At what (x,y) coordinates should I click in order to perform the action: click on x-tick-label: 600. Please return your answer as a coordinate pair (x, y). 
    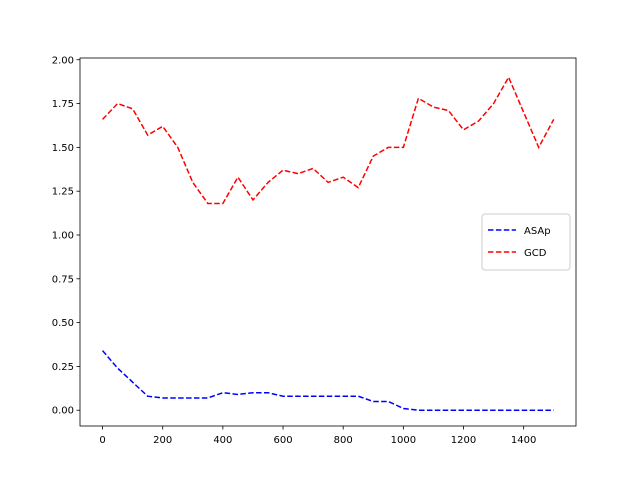
    Looking at the image, I should click on (282, 440).